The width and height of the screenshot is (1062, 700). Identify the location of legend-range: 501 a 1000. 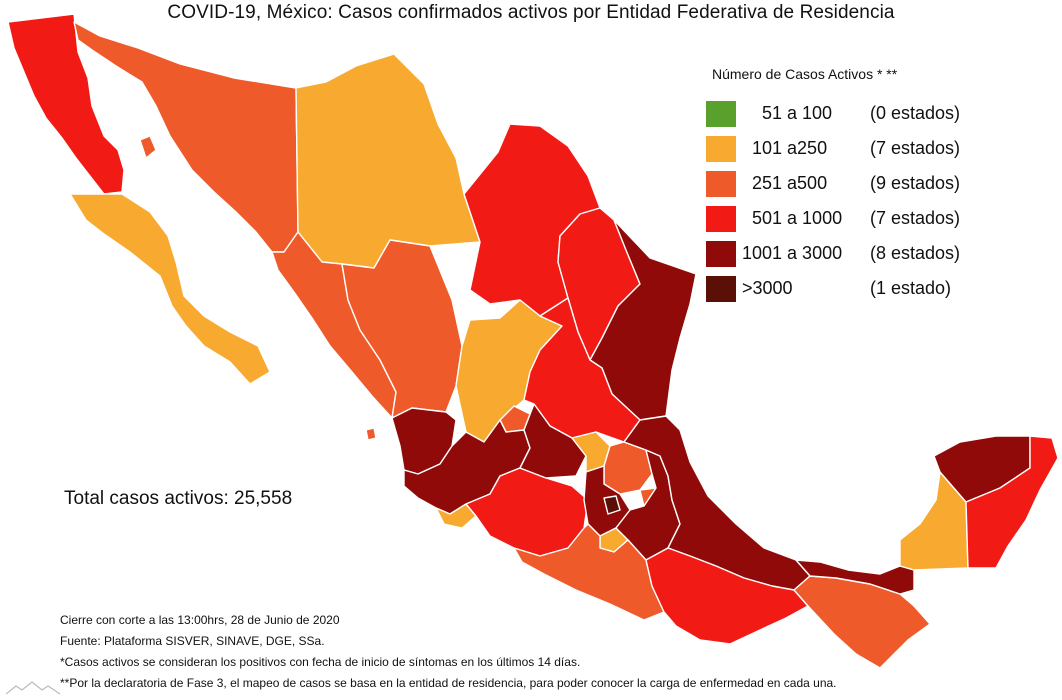
(797, 218).